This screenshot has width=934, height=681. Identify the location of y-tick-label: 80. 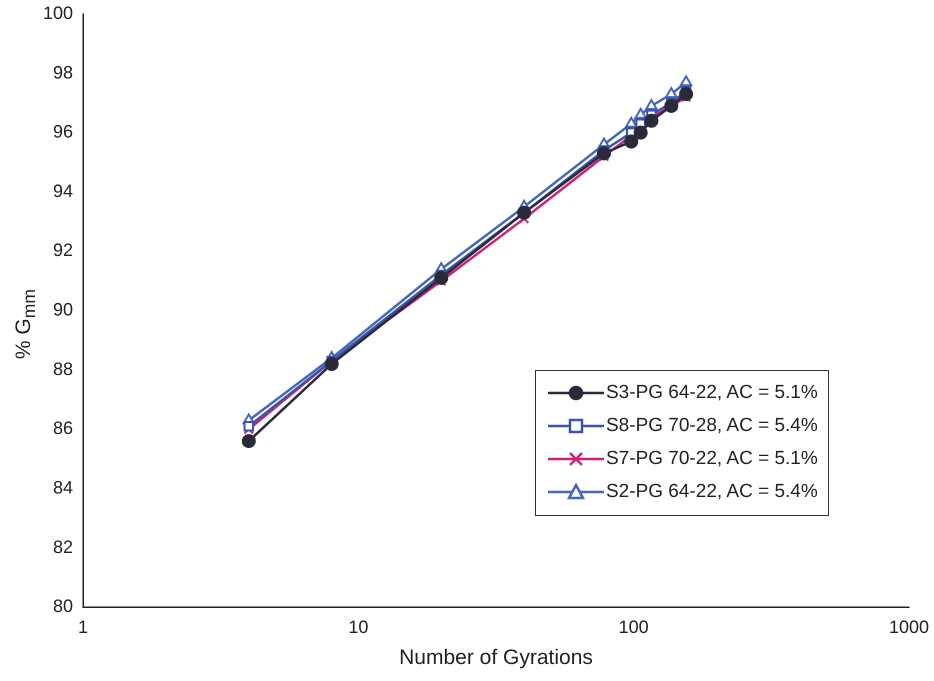
(63, 606).